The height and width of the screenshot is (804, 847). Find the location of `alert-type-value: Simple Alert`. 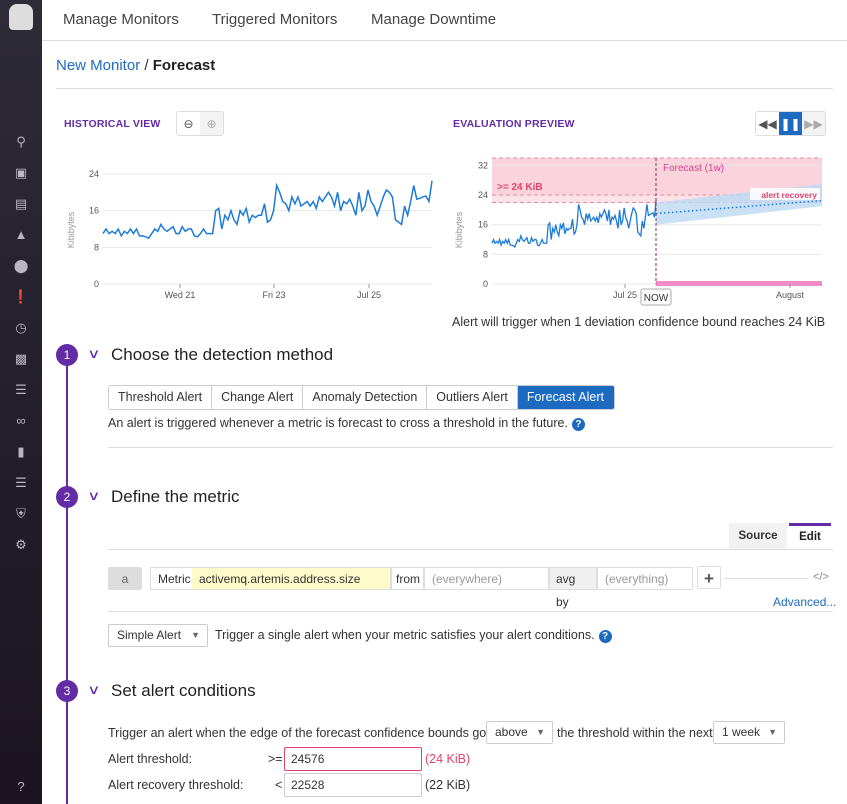

alert-type-value: Simple Alert is located at coordinates (149, 635).